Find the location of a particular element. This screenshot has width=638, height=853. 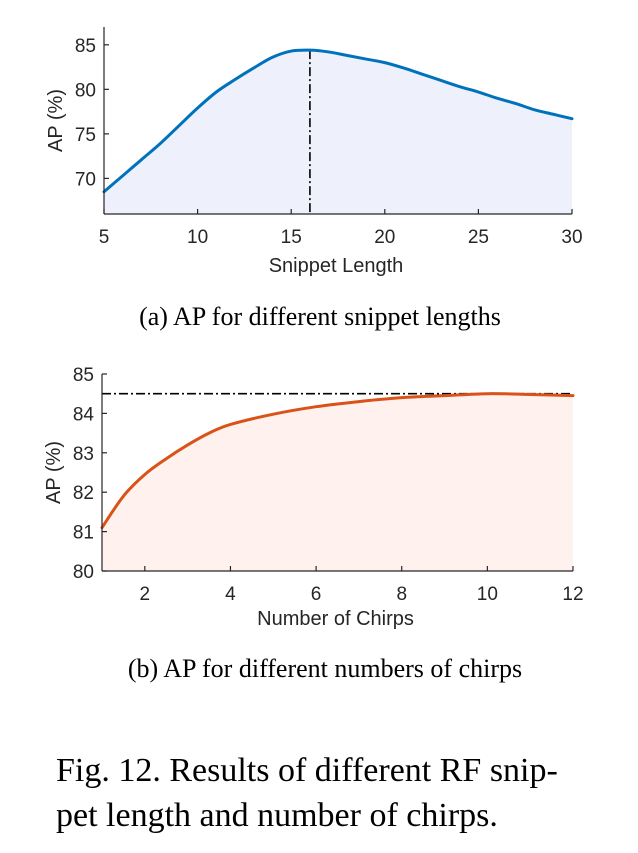

subfigure-caption-b: (b) AP for different numbers of chirps is located at coordinates (325, 668).